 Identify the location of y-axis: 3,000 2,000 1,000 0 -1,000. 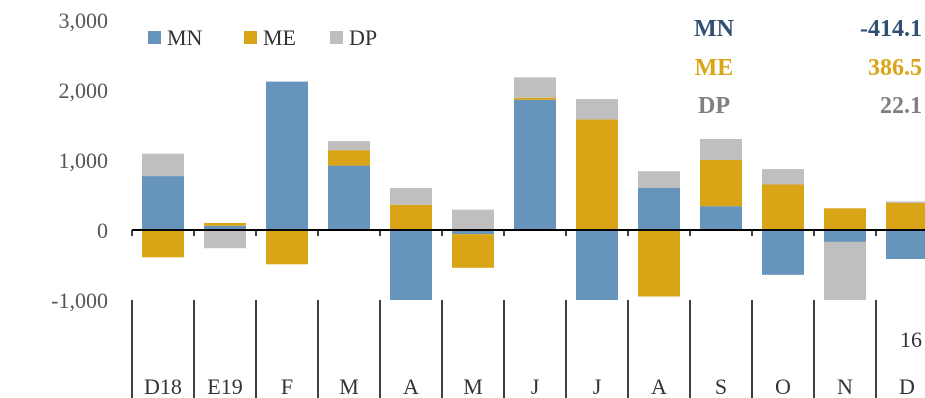
(79, 160).